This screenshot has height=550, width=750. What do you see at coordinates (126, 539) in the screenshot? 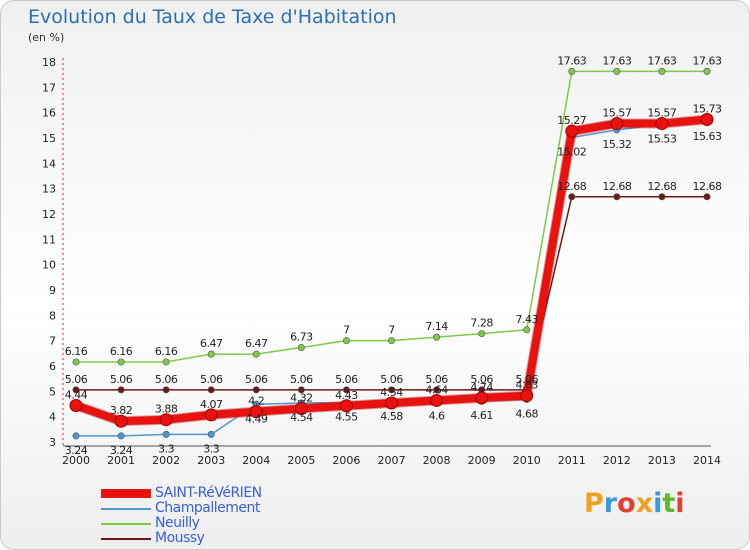
I see `legend-swatch-moussy` at bounding box center [126, 539].